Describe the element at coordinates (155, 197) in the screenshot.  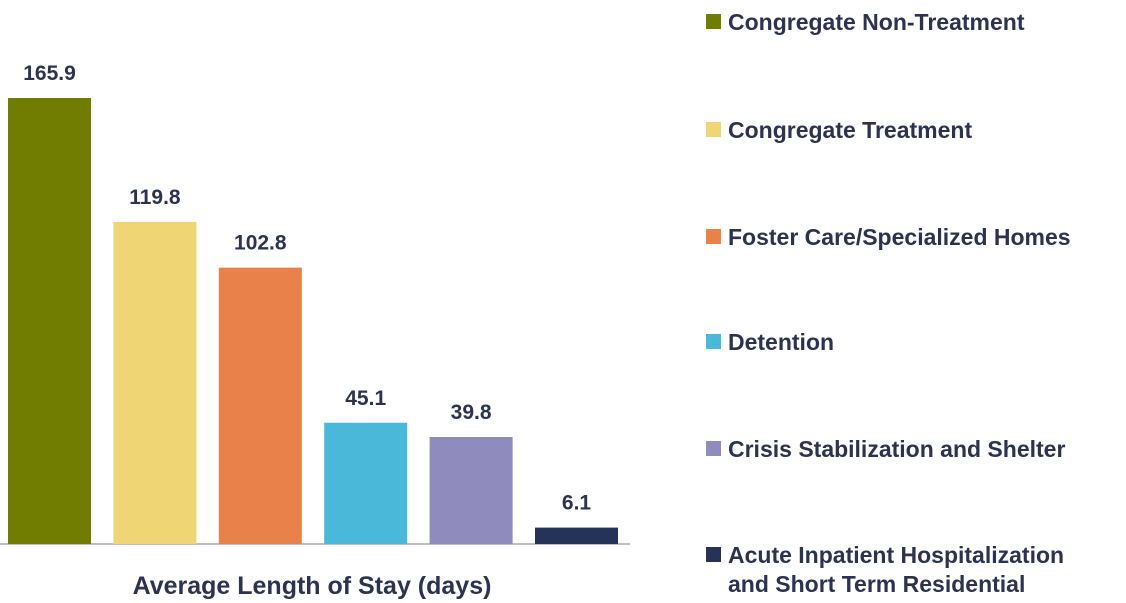
I see `data-label: 119.8` at that location.